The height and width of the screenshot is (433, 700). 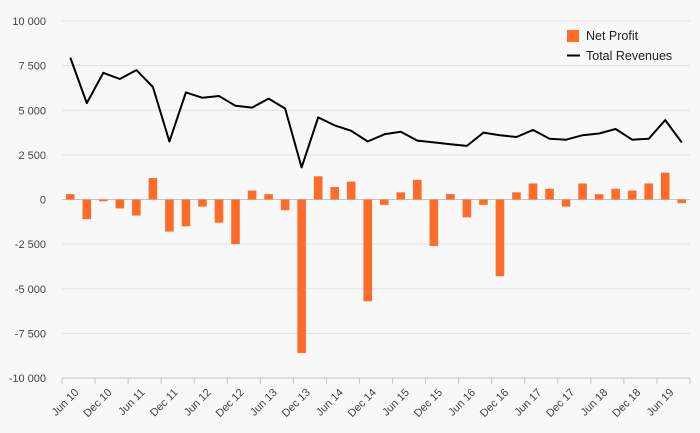 What do you see at coordinates (629, 56) in the screenshot?
I see `legend-label-total-revenues: Total Revenues` at bounding box center [629, 56].